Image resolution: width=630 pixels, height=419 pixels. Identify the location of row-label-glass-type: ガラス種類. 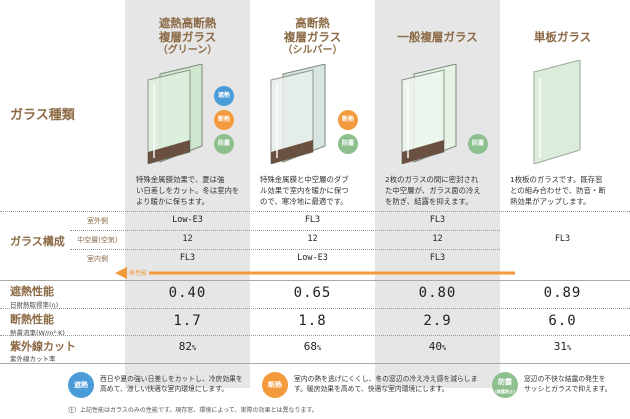
(42, 115).